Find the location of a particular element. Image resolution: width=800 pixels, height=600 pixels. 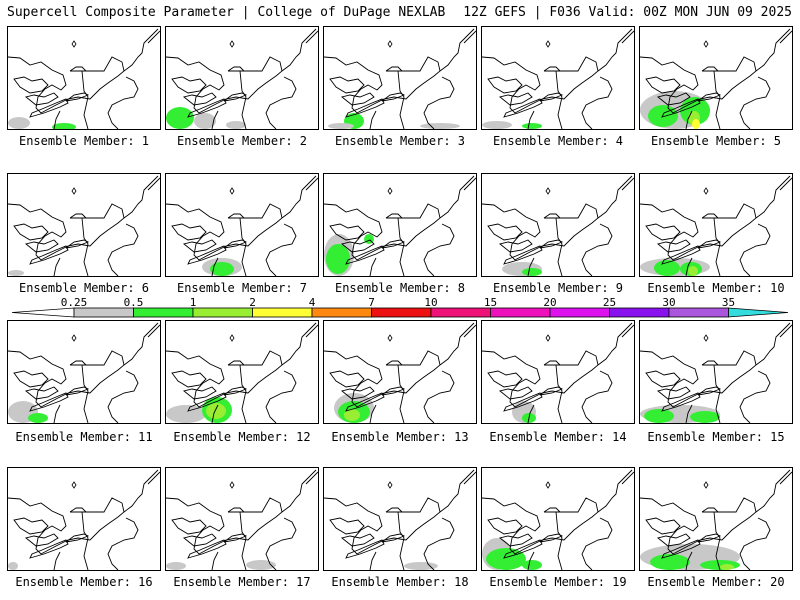

ensemble-member-label: Ensemble Member: 10 is located at coordinates (716, 288).